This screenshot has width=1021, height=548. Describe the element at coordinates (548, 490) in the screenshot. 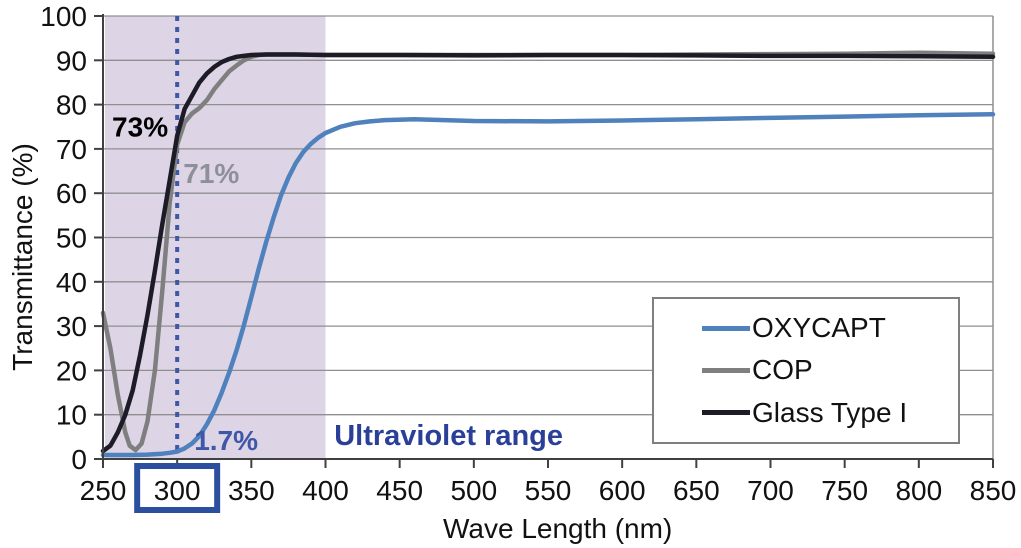

I see `x-tick-label-550: 550` at that location.